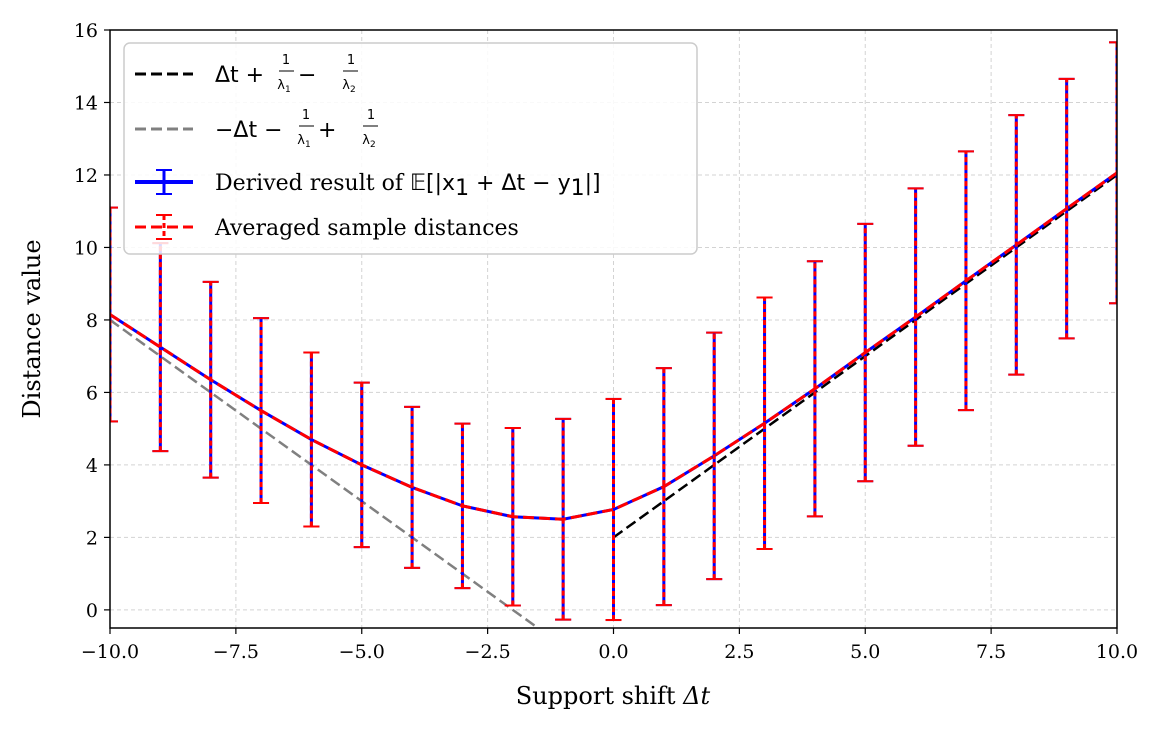 Image resolution: width=1164 pixels, height=734 pixels. What do you see at coordinates (32, 328) in the screenshot?
I see `y-axis-title: Distance value` at bounding box center [32, 328].